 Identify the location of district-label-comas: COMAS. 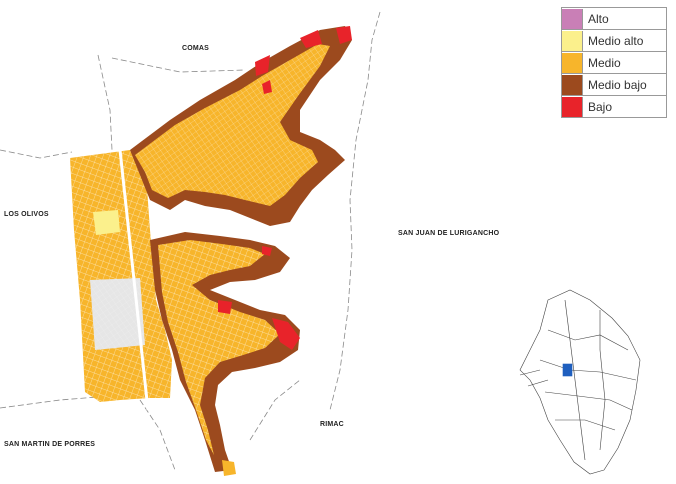
(196, 48).